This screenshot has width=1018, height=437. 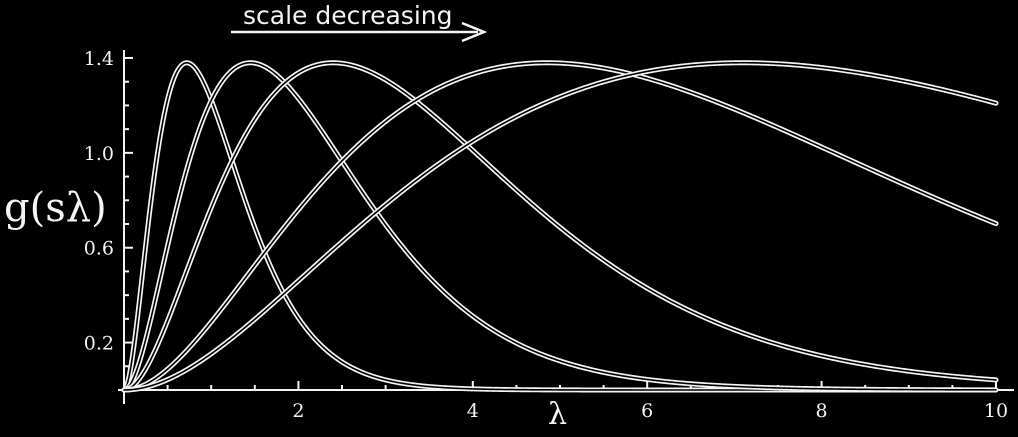 I want to click on y-tick-label: 1.4, so click(x=99, y=59).